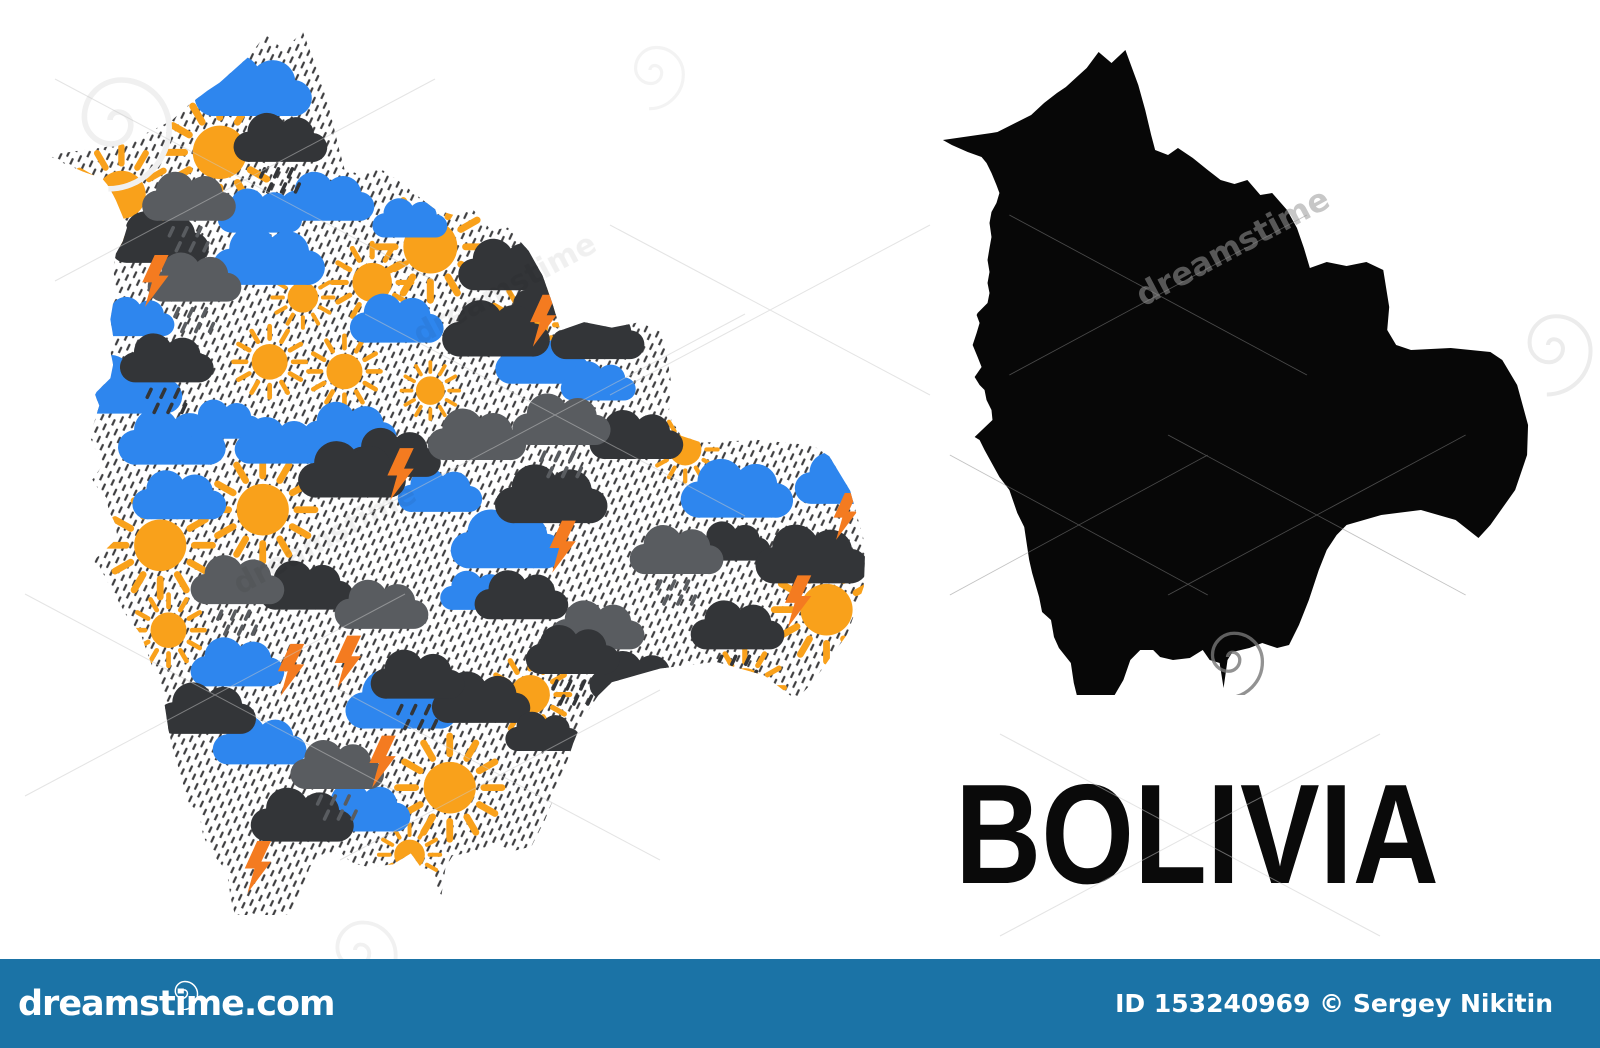  Describe the element at coordinates (1207, 405) in the screenshot. I see `watermark-cross-lines` at that location.